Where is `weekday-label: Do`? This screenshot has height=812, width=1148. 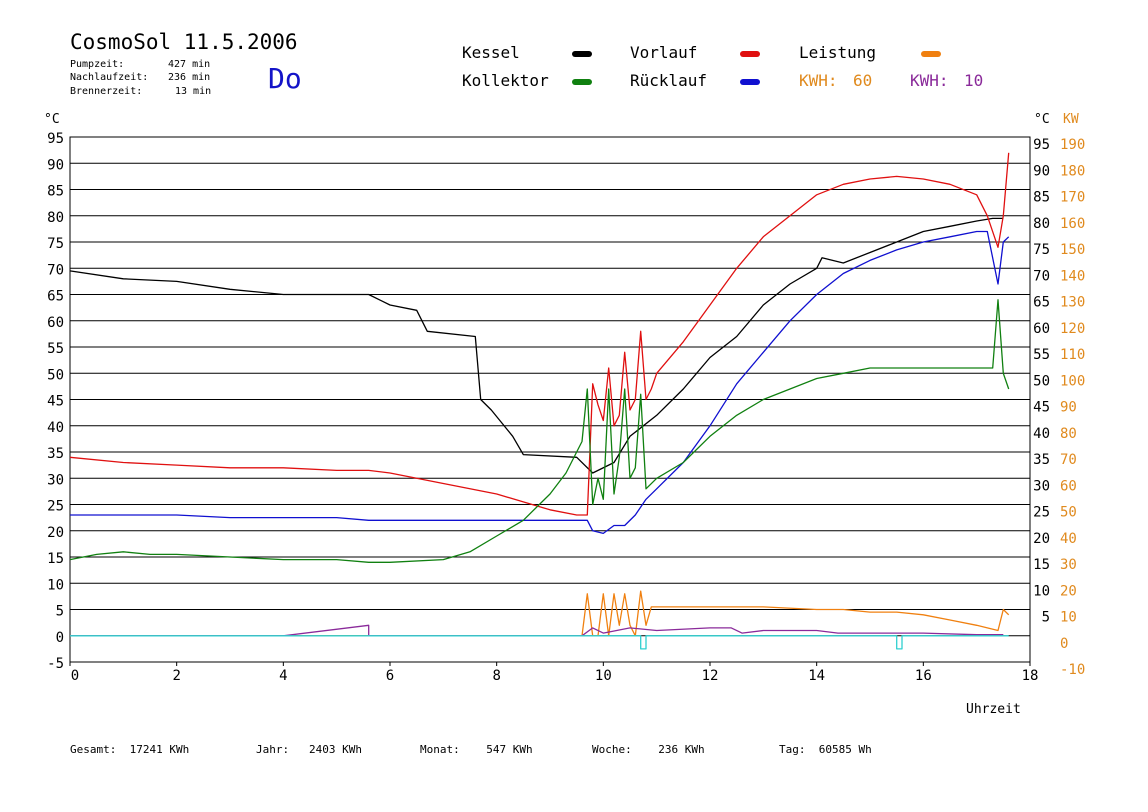
weekday-label: Do is located at coordinates (285, 78).